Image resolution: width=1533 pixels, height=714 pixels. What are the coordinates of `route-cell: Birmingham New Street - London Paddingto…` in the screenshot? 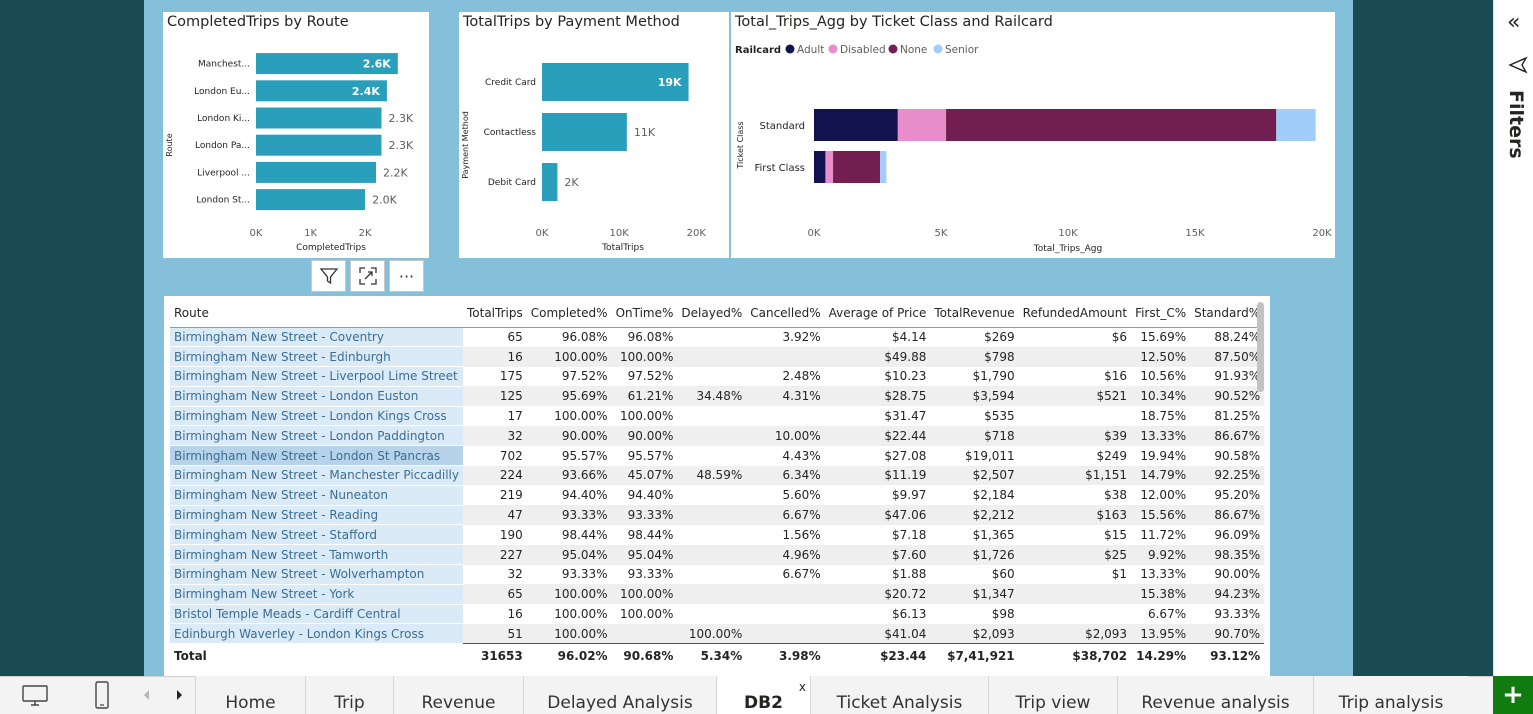 It's located at (316, 436).